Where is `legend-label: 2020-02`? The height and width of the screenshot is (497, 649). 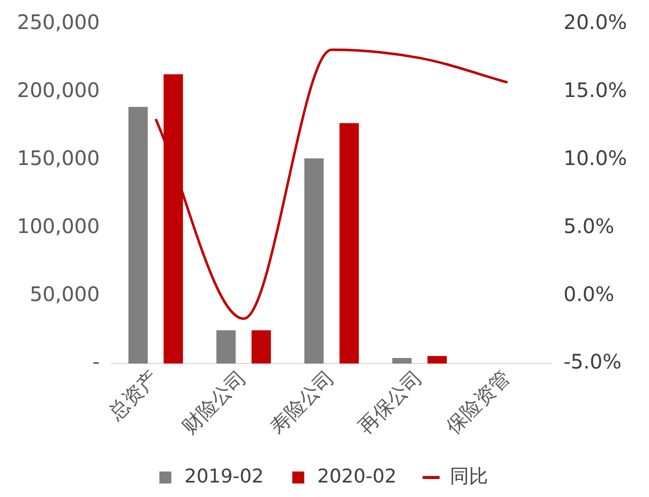
legend-label: 2020-02 is located at coordinates (357, 476).